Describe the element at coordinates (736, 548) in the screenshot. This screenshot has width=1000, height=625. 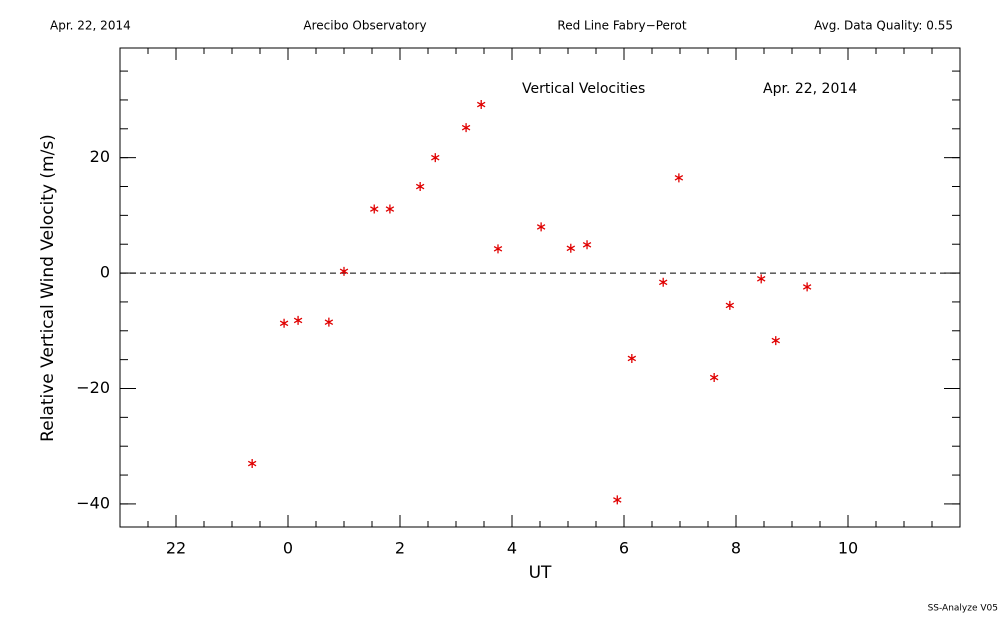
I see `x-tick-label: 8` at that location.